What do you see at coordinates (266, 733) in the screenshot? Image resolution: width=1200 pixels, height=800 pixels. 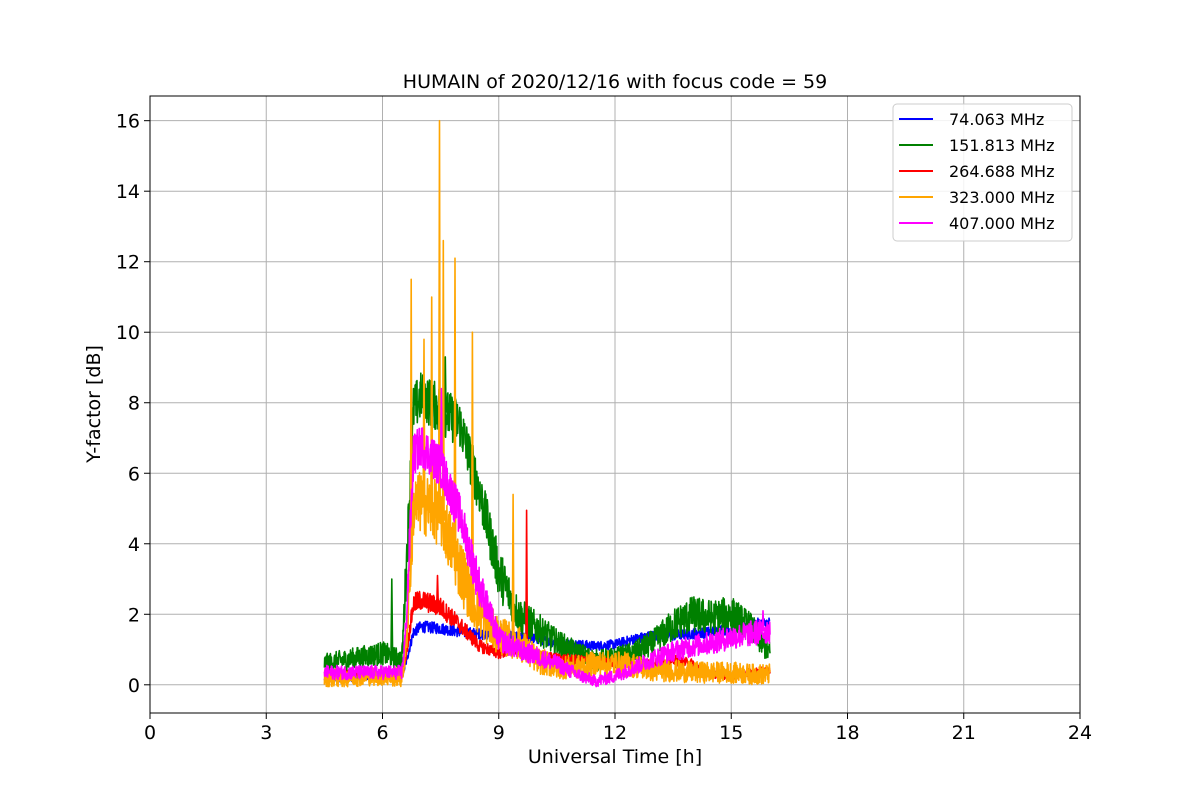 I see `x-tick-label: 3` at bounding box center [266, 733].